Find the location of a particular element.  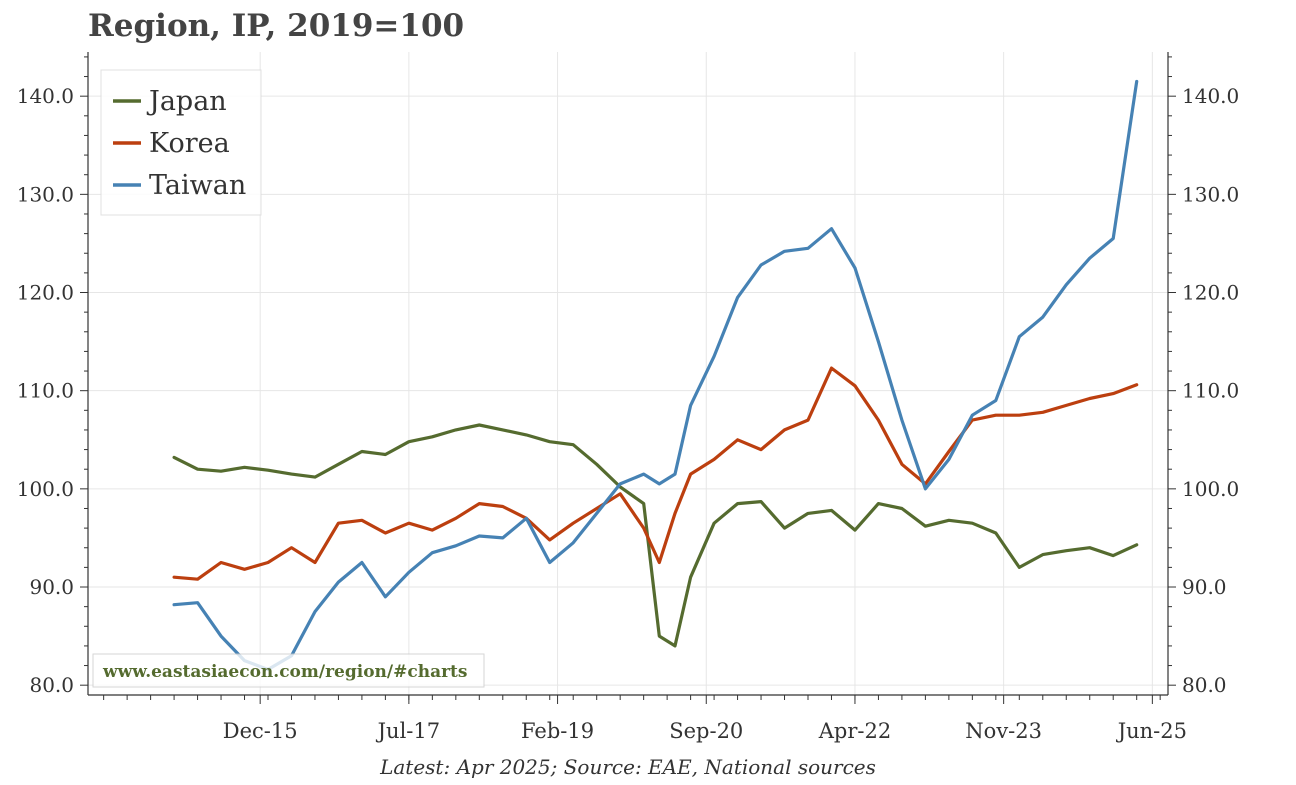

x-tick-label: Feb-19 is located at coordinates (557, 731).